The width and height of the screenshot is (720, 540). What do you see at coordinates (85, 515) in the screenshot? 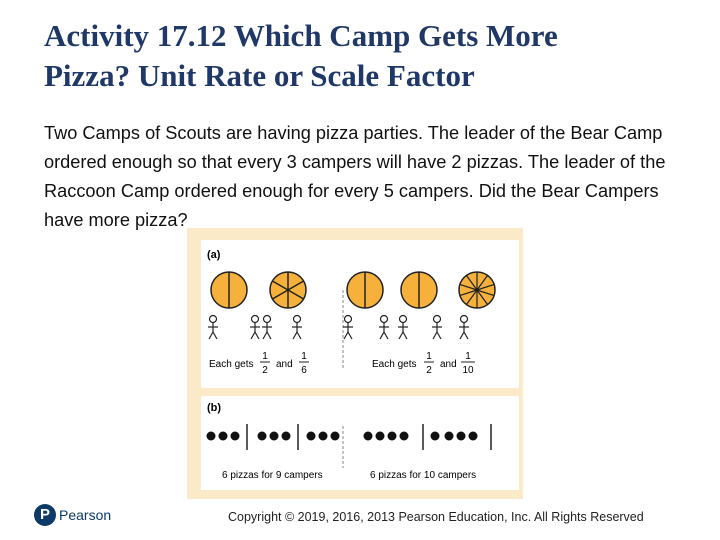
I see `pearson-logo-text: Pearson` at bounding box center [85, 515].